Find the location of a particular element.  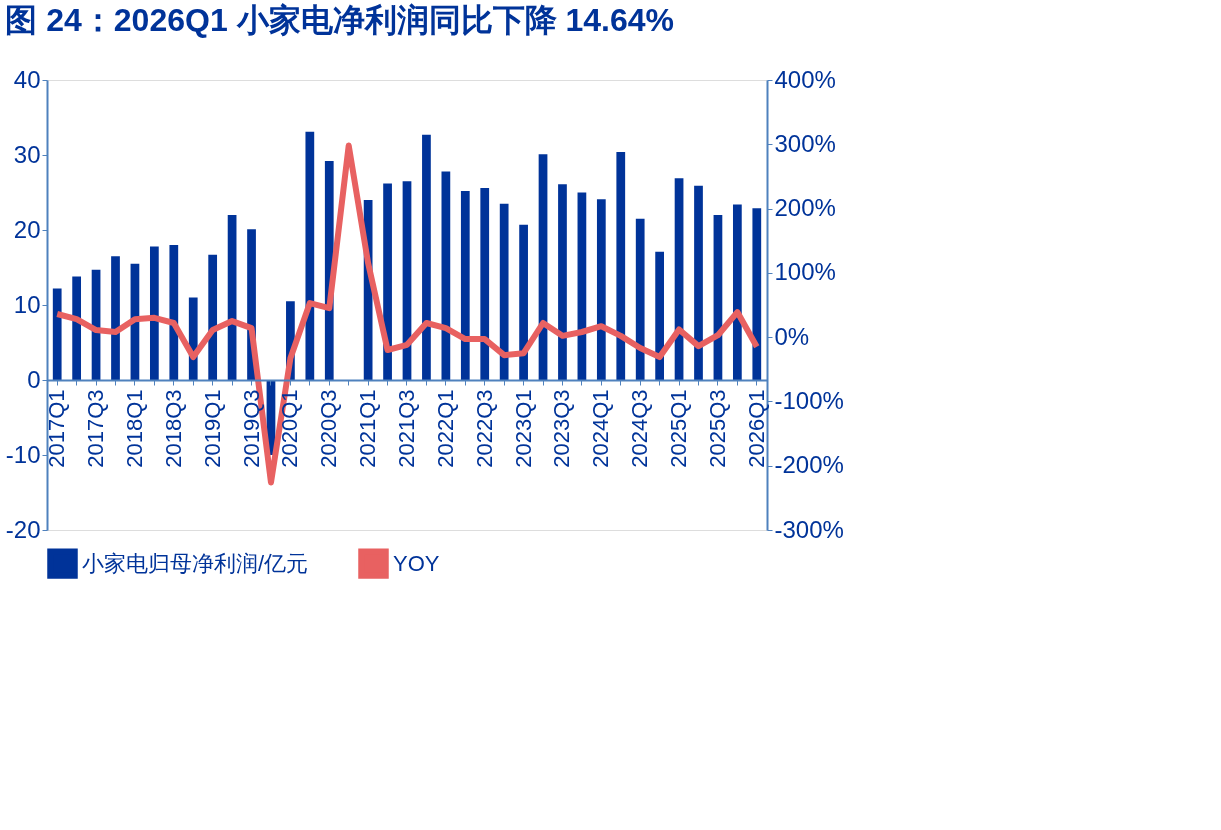

x-tick-label: 2020Q3 is located at coordinates (329, 428).